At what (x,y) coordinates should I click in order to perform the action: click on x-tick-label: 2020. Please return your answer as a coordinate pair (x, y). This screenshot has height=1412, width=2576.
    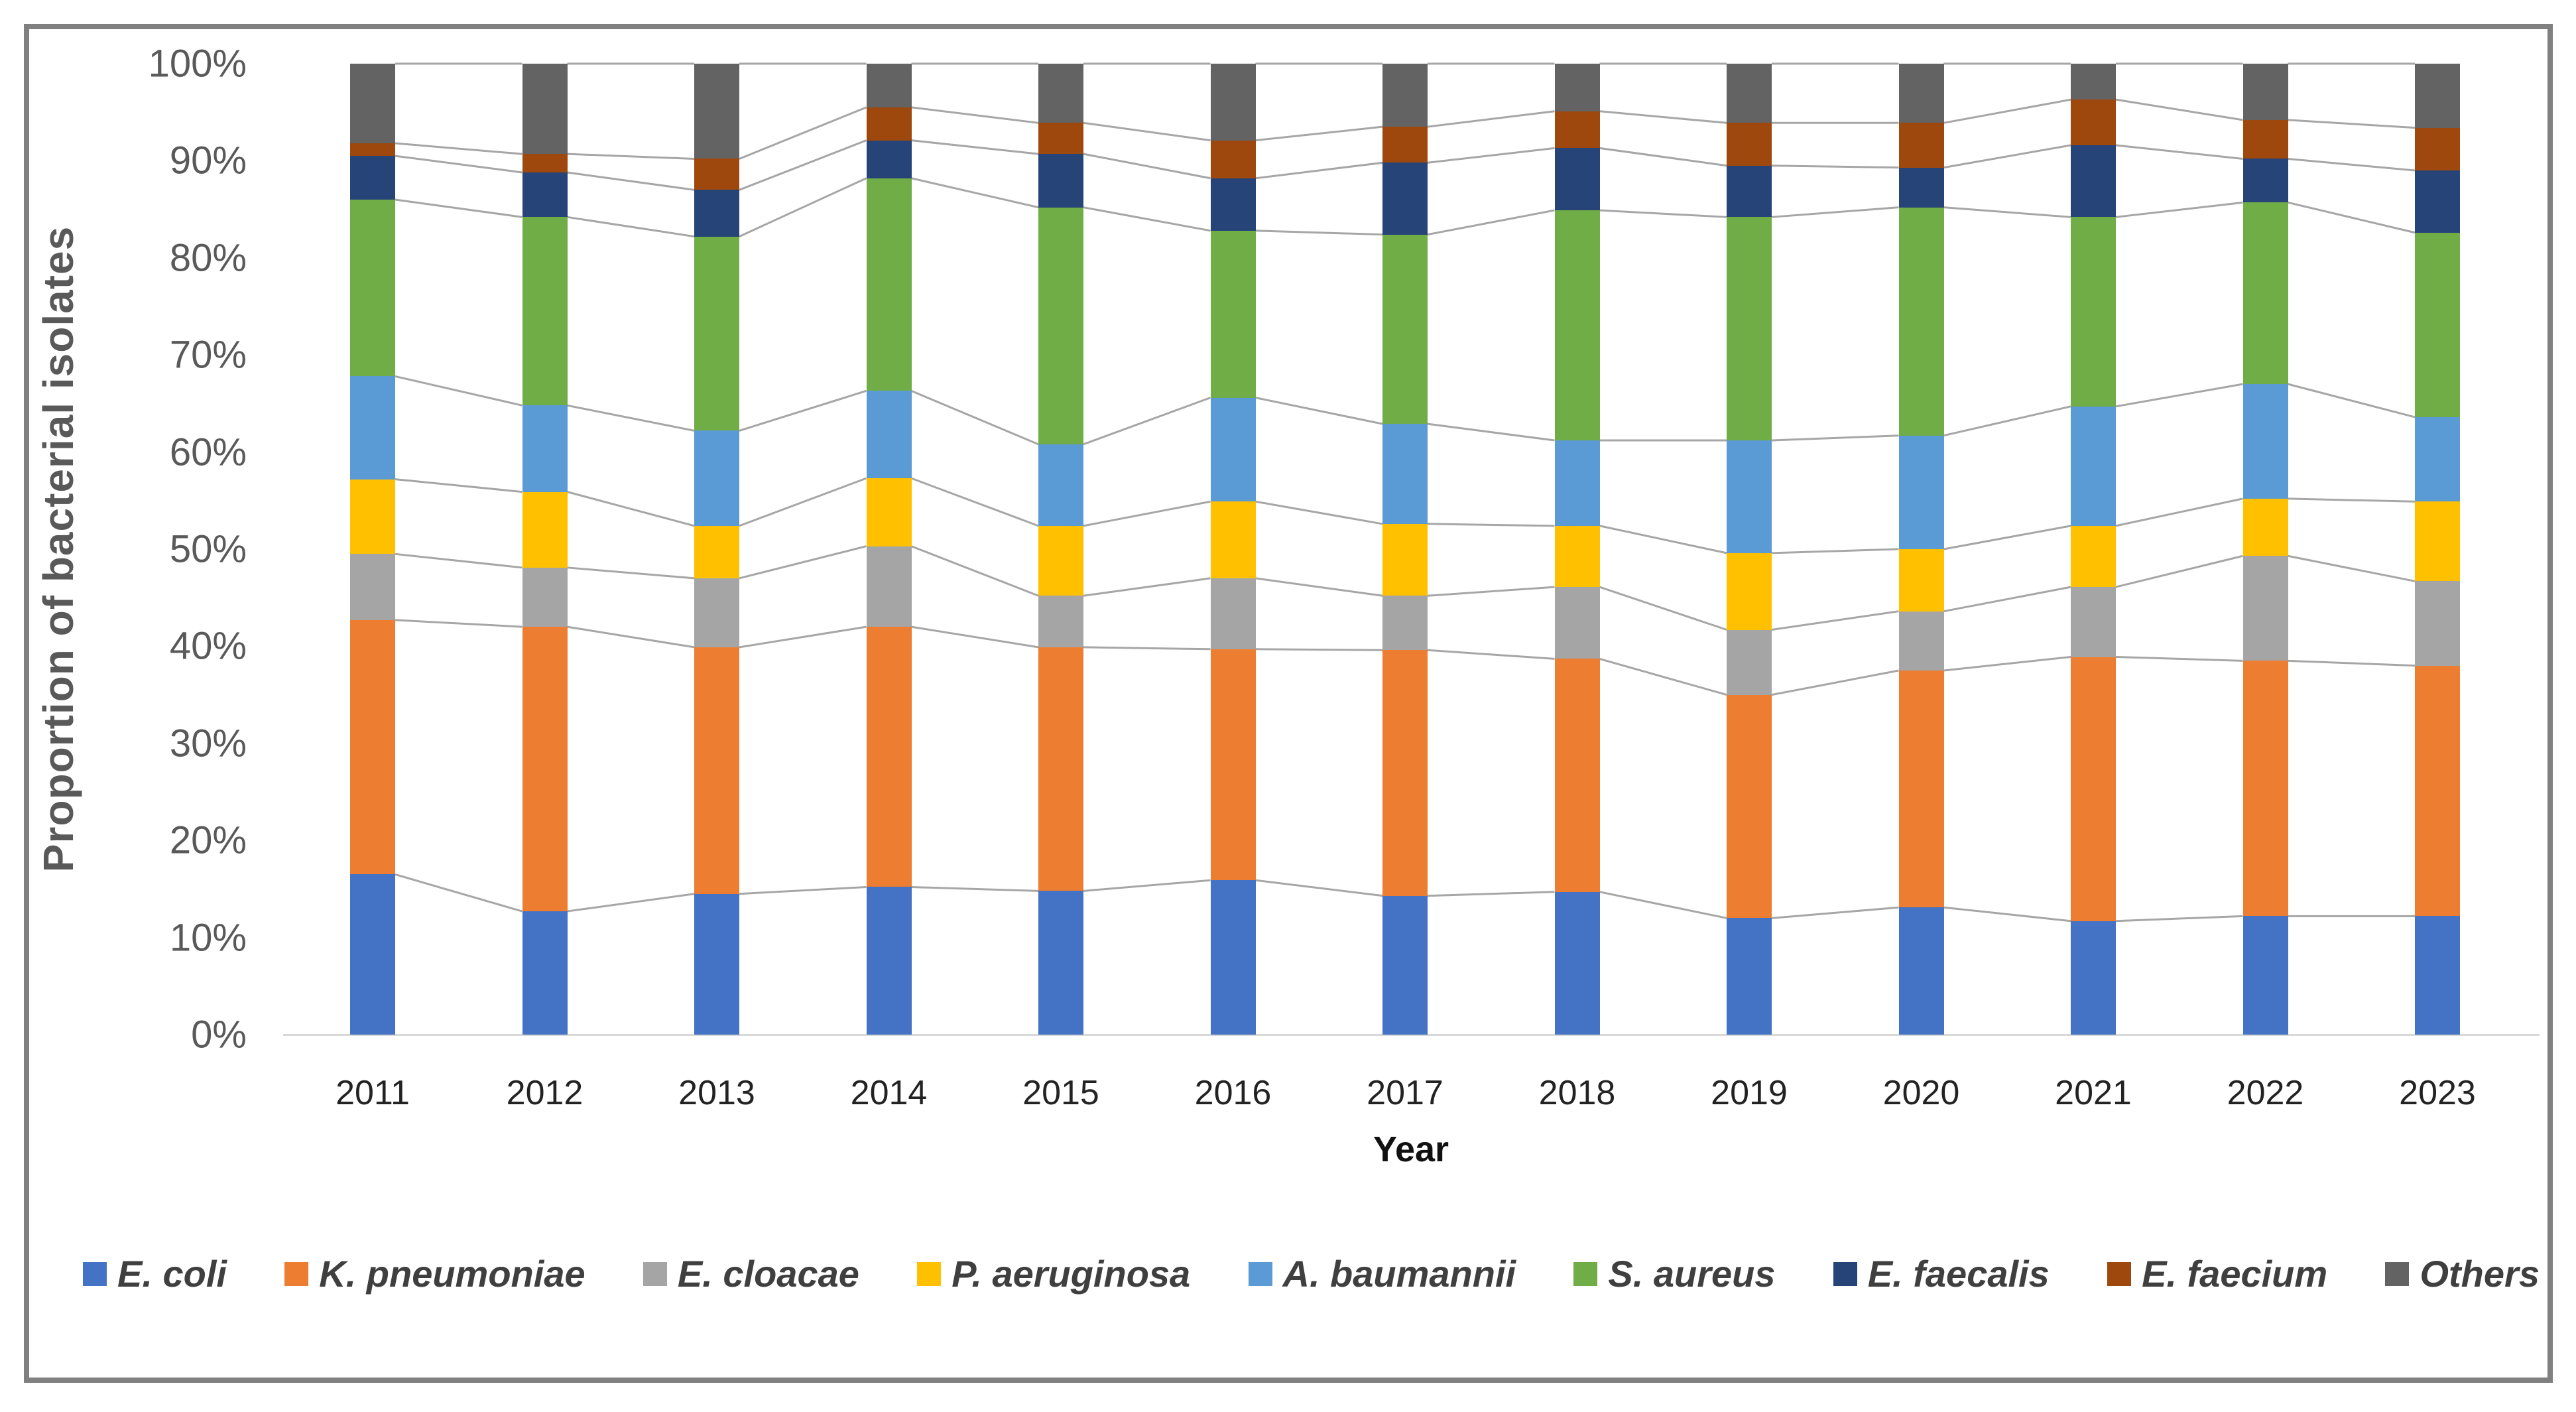
    Looking at the image, I should click on (1921, 1093).